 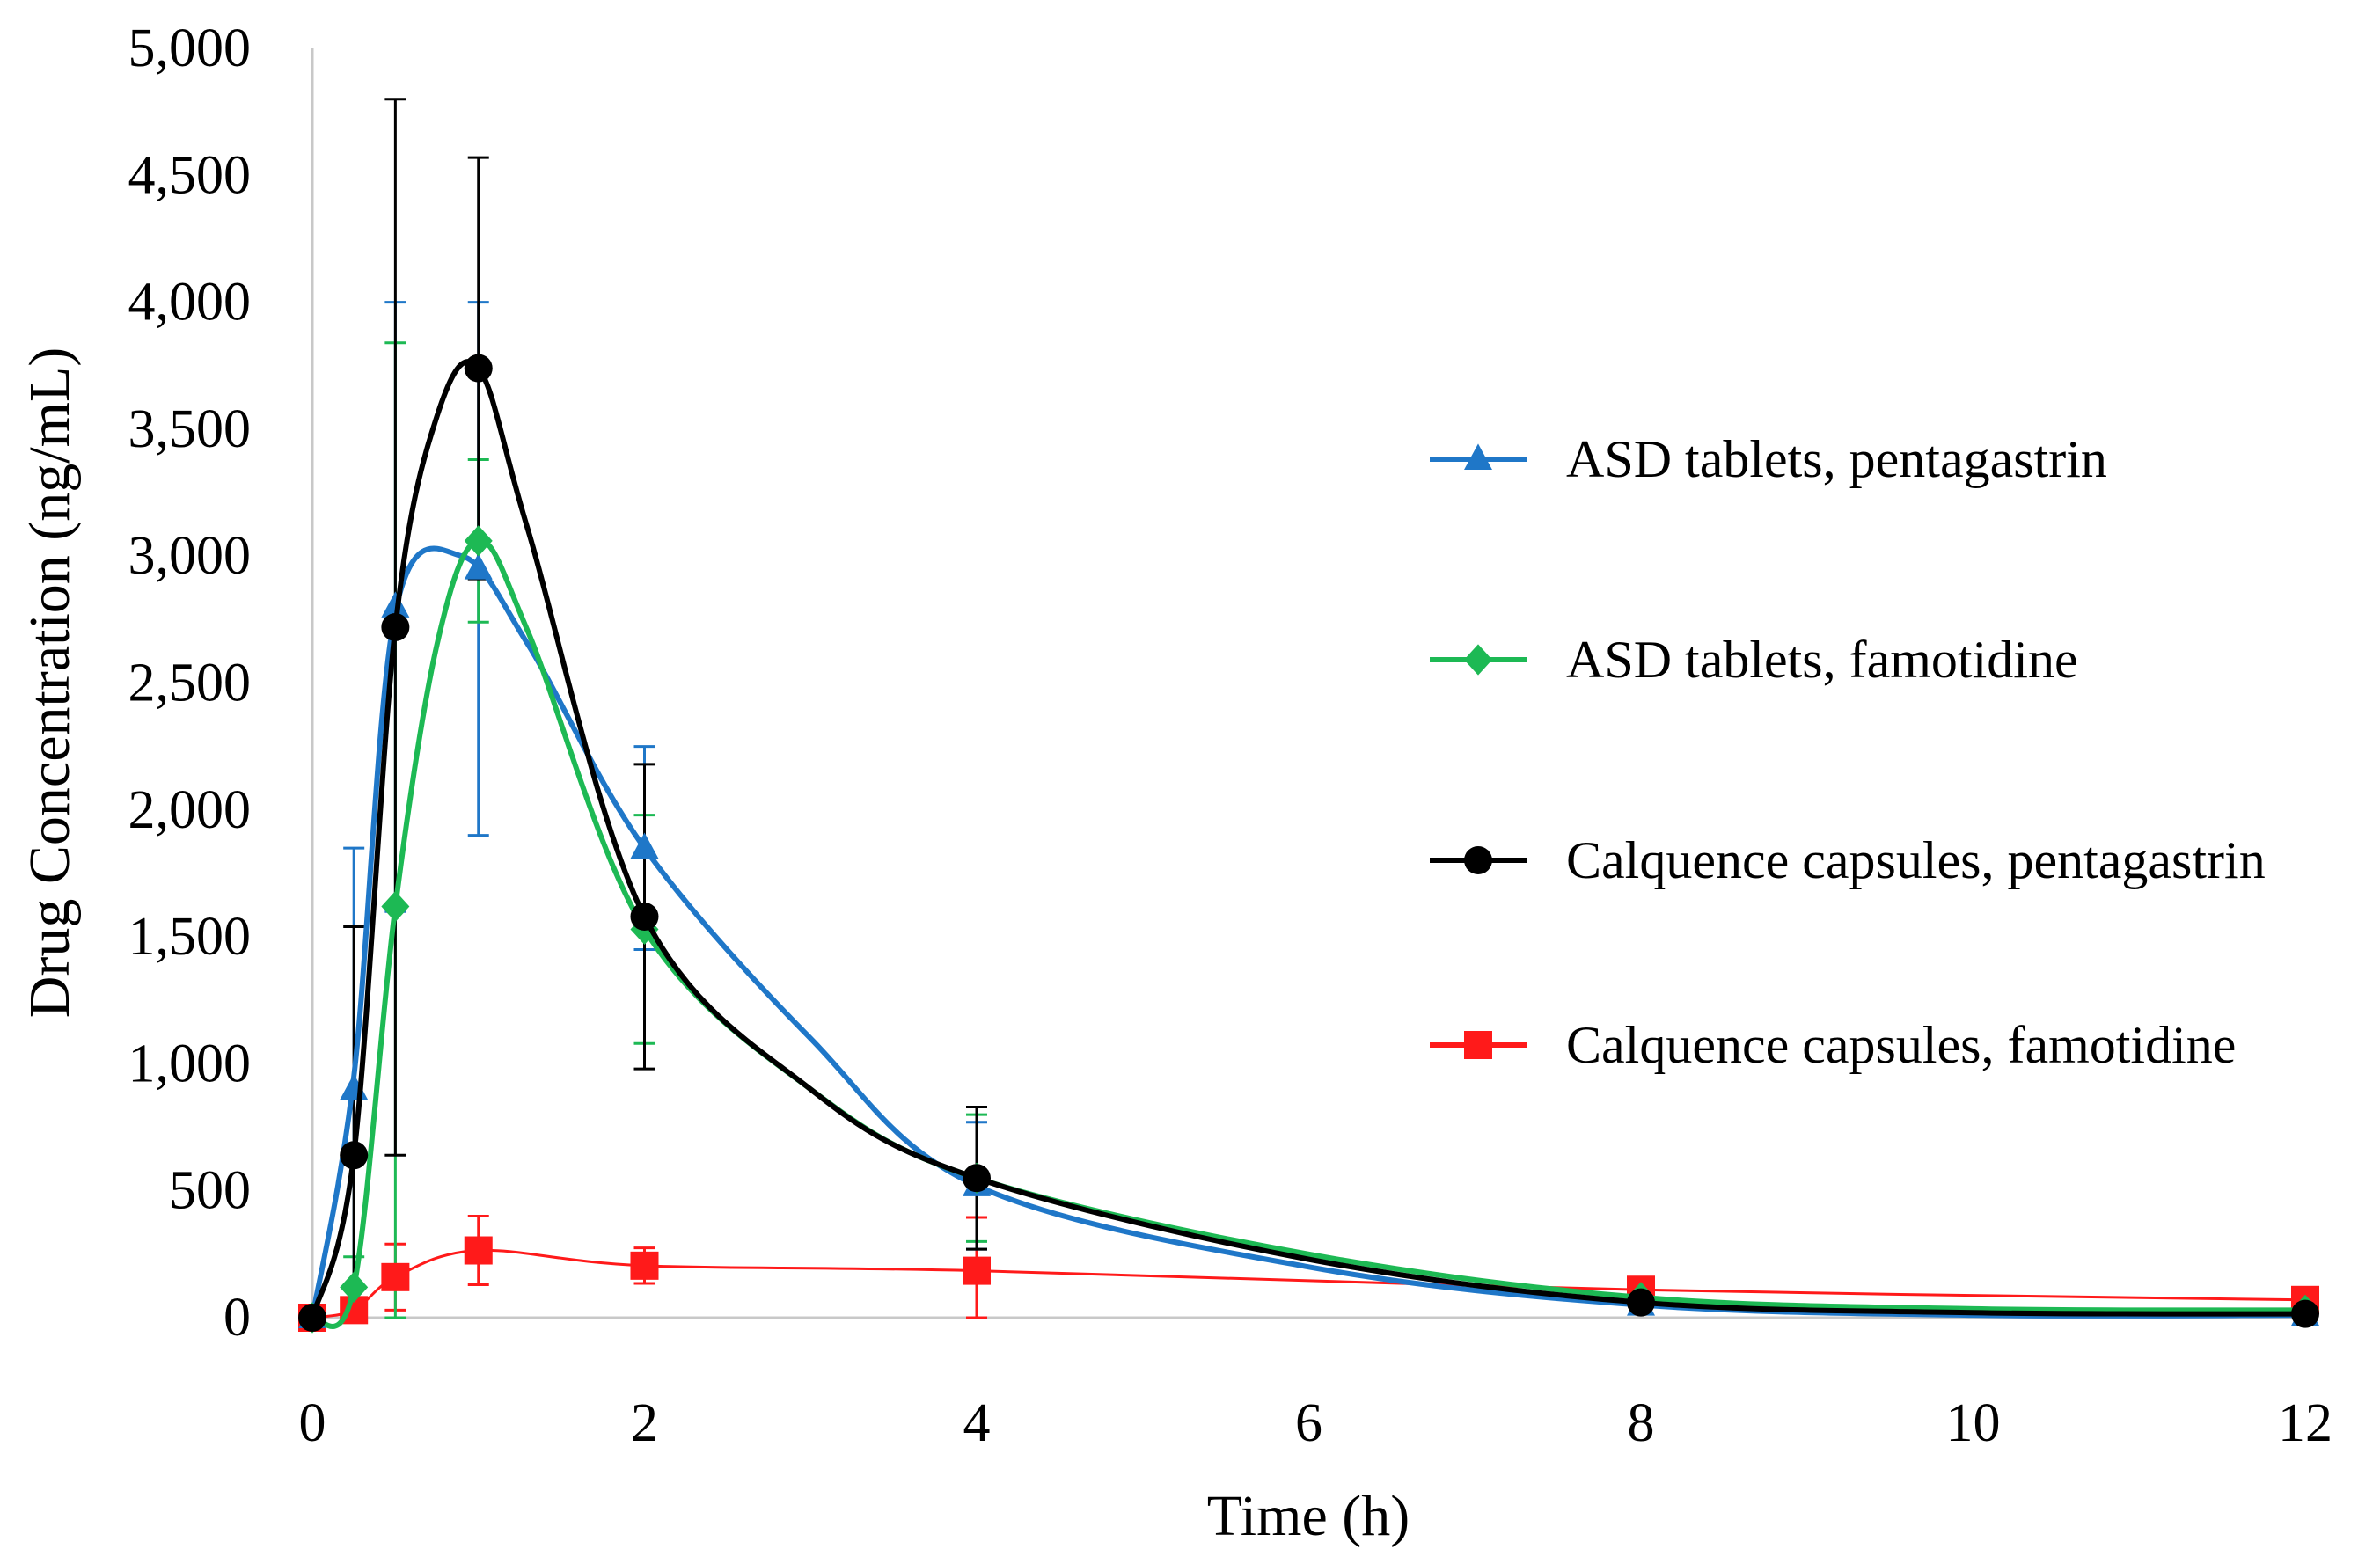 I want to click on x-tick-label: 8, so click(x=1641, y=1423).